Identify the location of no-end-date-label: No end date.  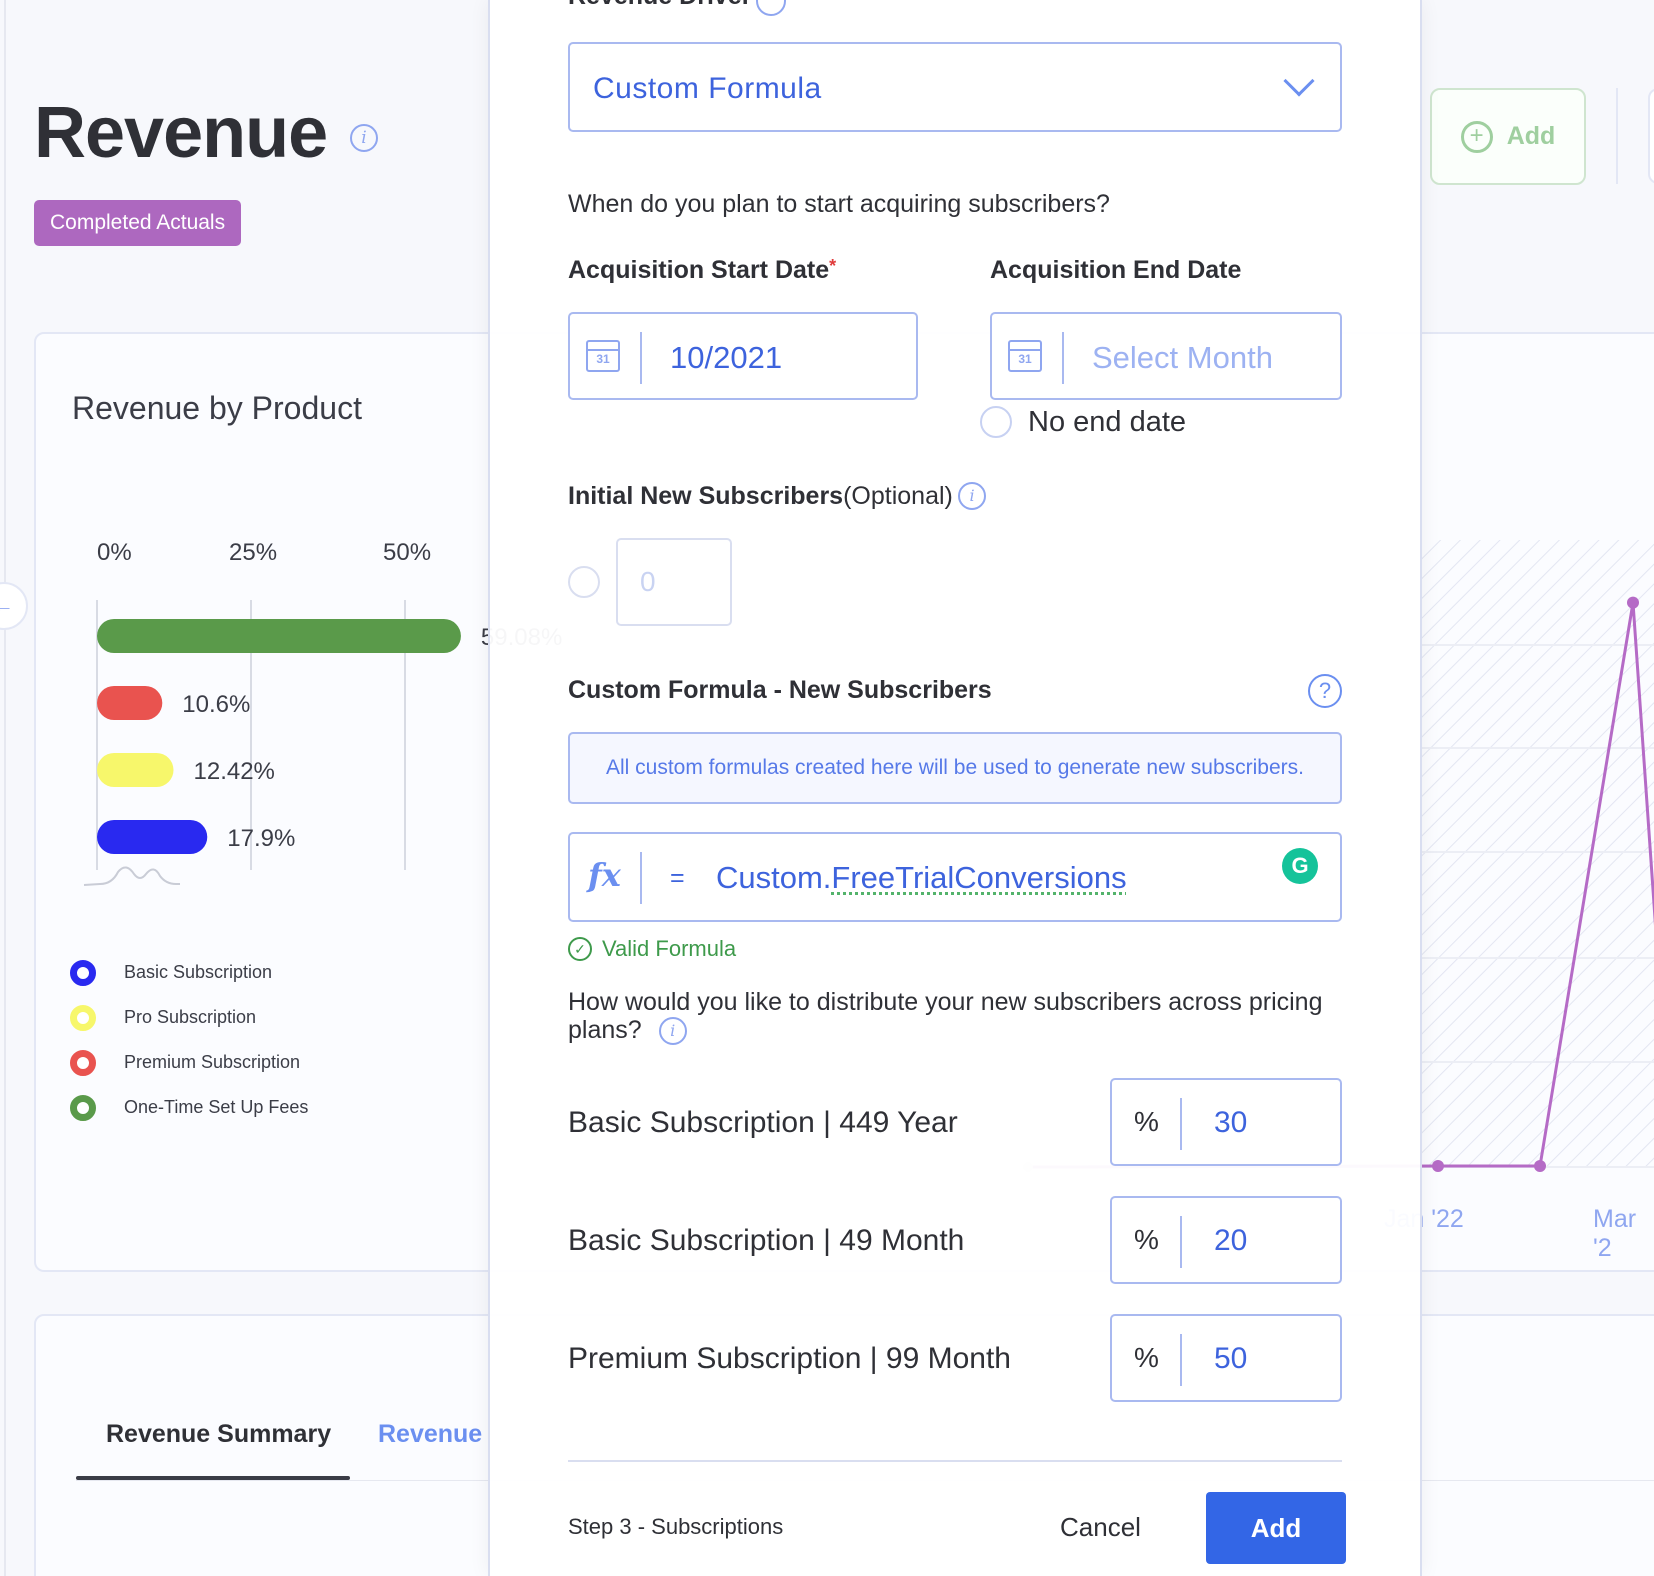
(1107, 422).